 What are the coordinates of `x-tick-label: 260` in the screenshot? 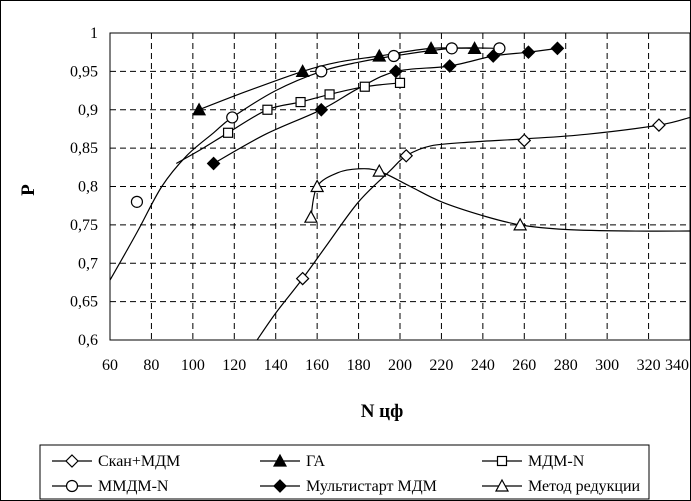 It's located at (524, 365).